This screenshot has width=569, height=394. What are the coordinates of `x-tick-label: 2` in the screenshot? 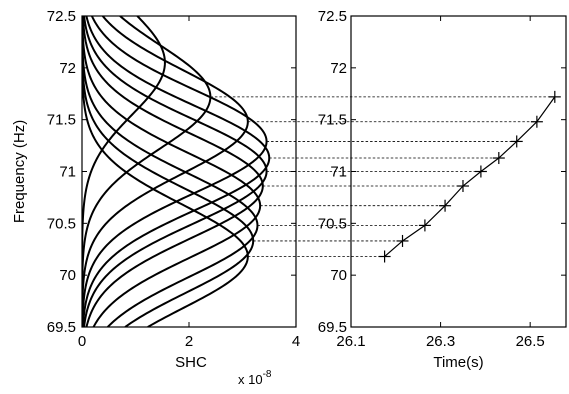 It's located at (189, 341).